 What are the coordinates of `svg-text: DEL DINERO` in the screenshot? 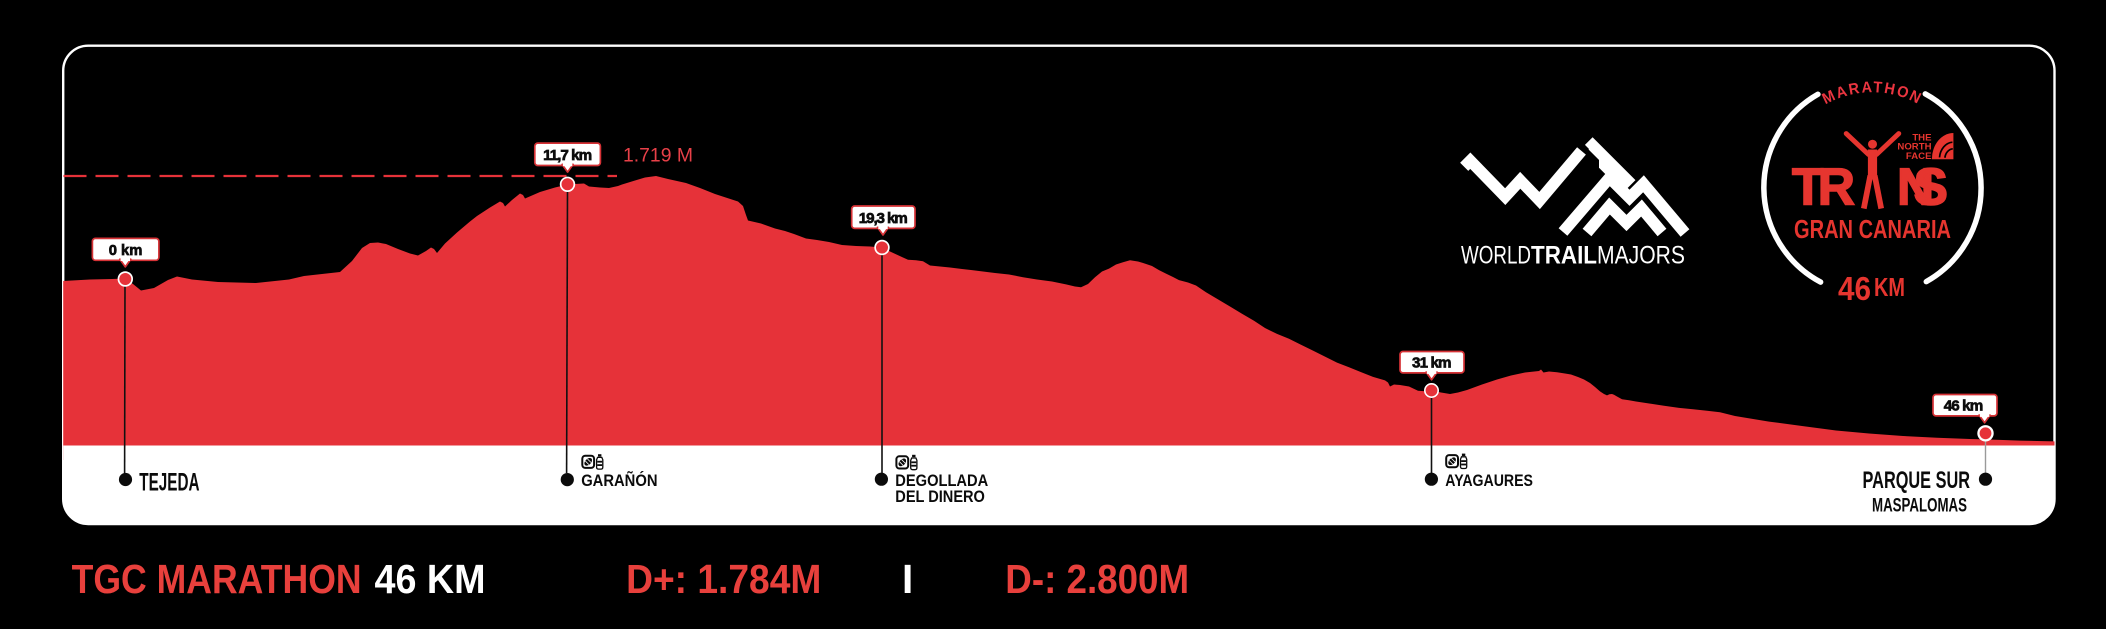 It's located at (940, 496).